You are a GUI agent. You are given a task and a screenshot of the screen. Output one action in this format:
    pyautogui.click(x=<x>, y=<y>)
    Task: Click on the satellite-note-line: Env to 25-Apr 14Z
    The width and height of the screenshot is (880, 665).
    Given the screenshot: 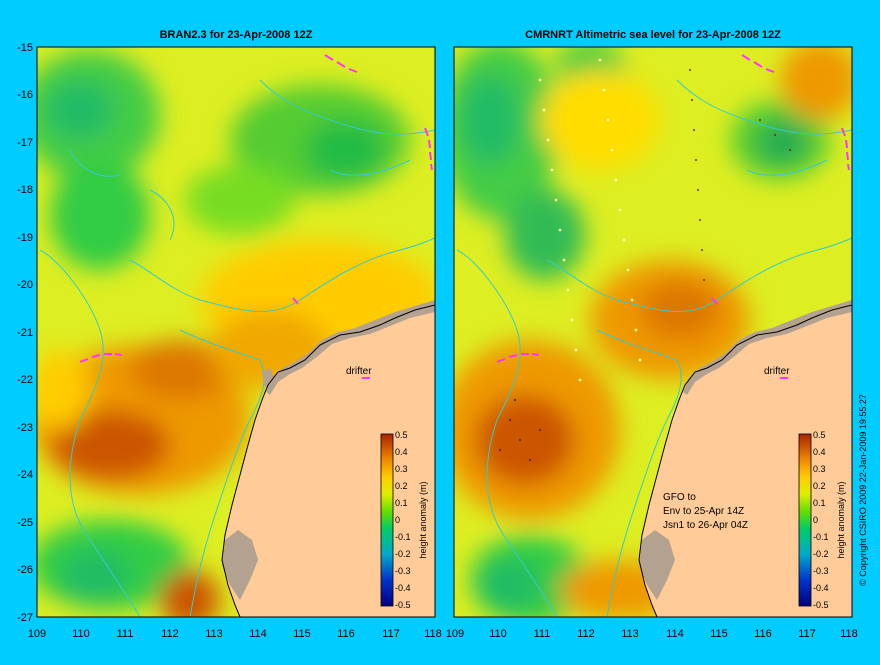 What is the action you would take?
    pyautogui.click(x=703, y=511)
    